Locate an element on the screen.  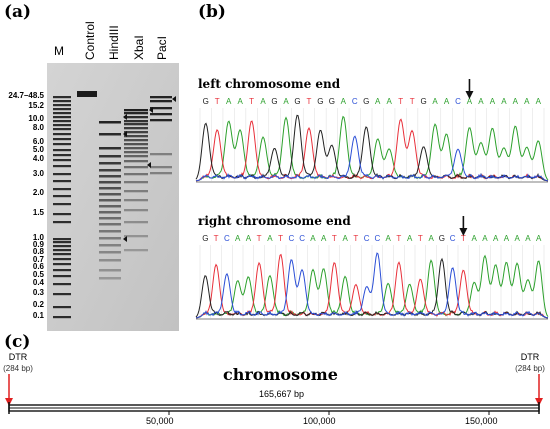
ladder-label: 2.0 is located at coordinates (38, 192).